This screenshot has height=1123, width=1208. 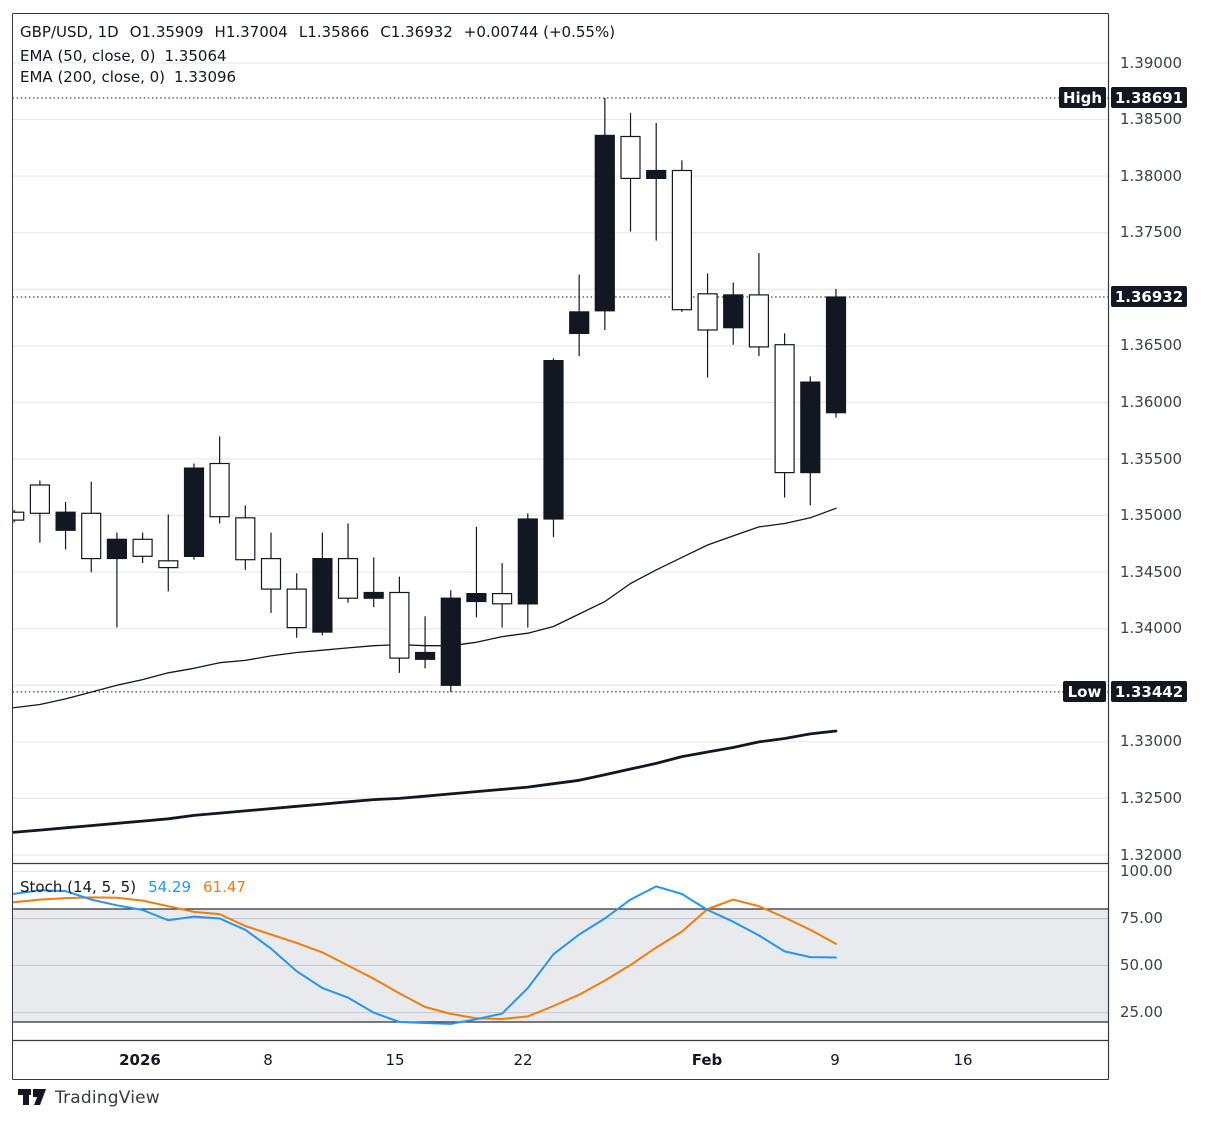 I want to click on time-axis-label: Feb, so click(x=707, y=1060).